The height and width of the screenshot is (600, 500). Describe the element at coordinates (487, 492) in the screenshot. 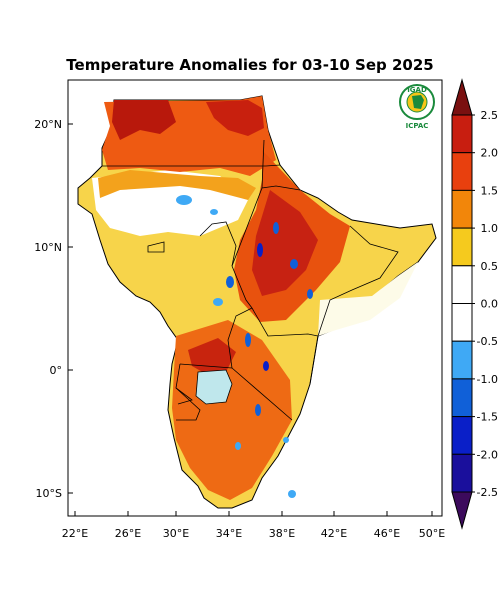

I see `colorbar-label: -2.5` at that location.